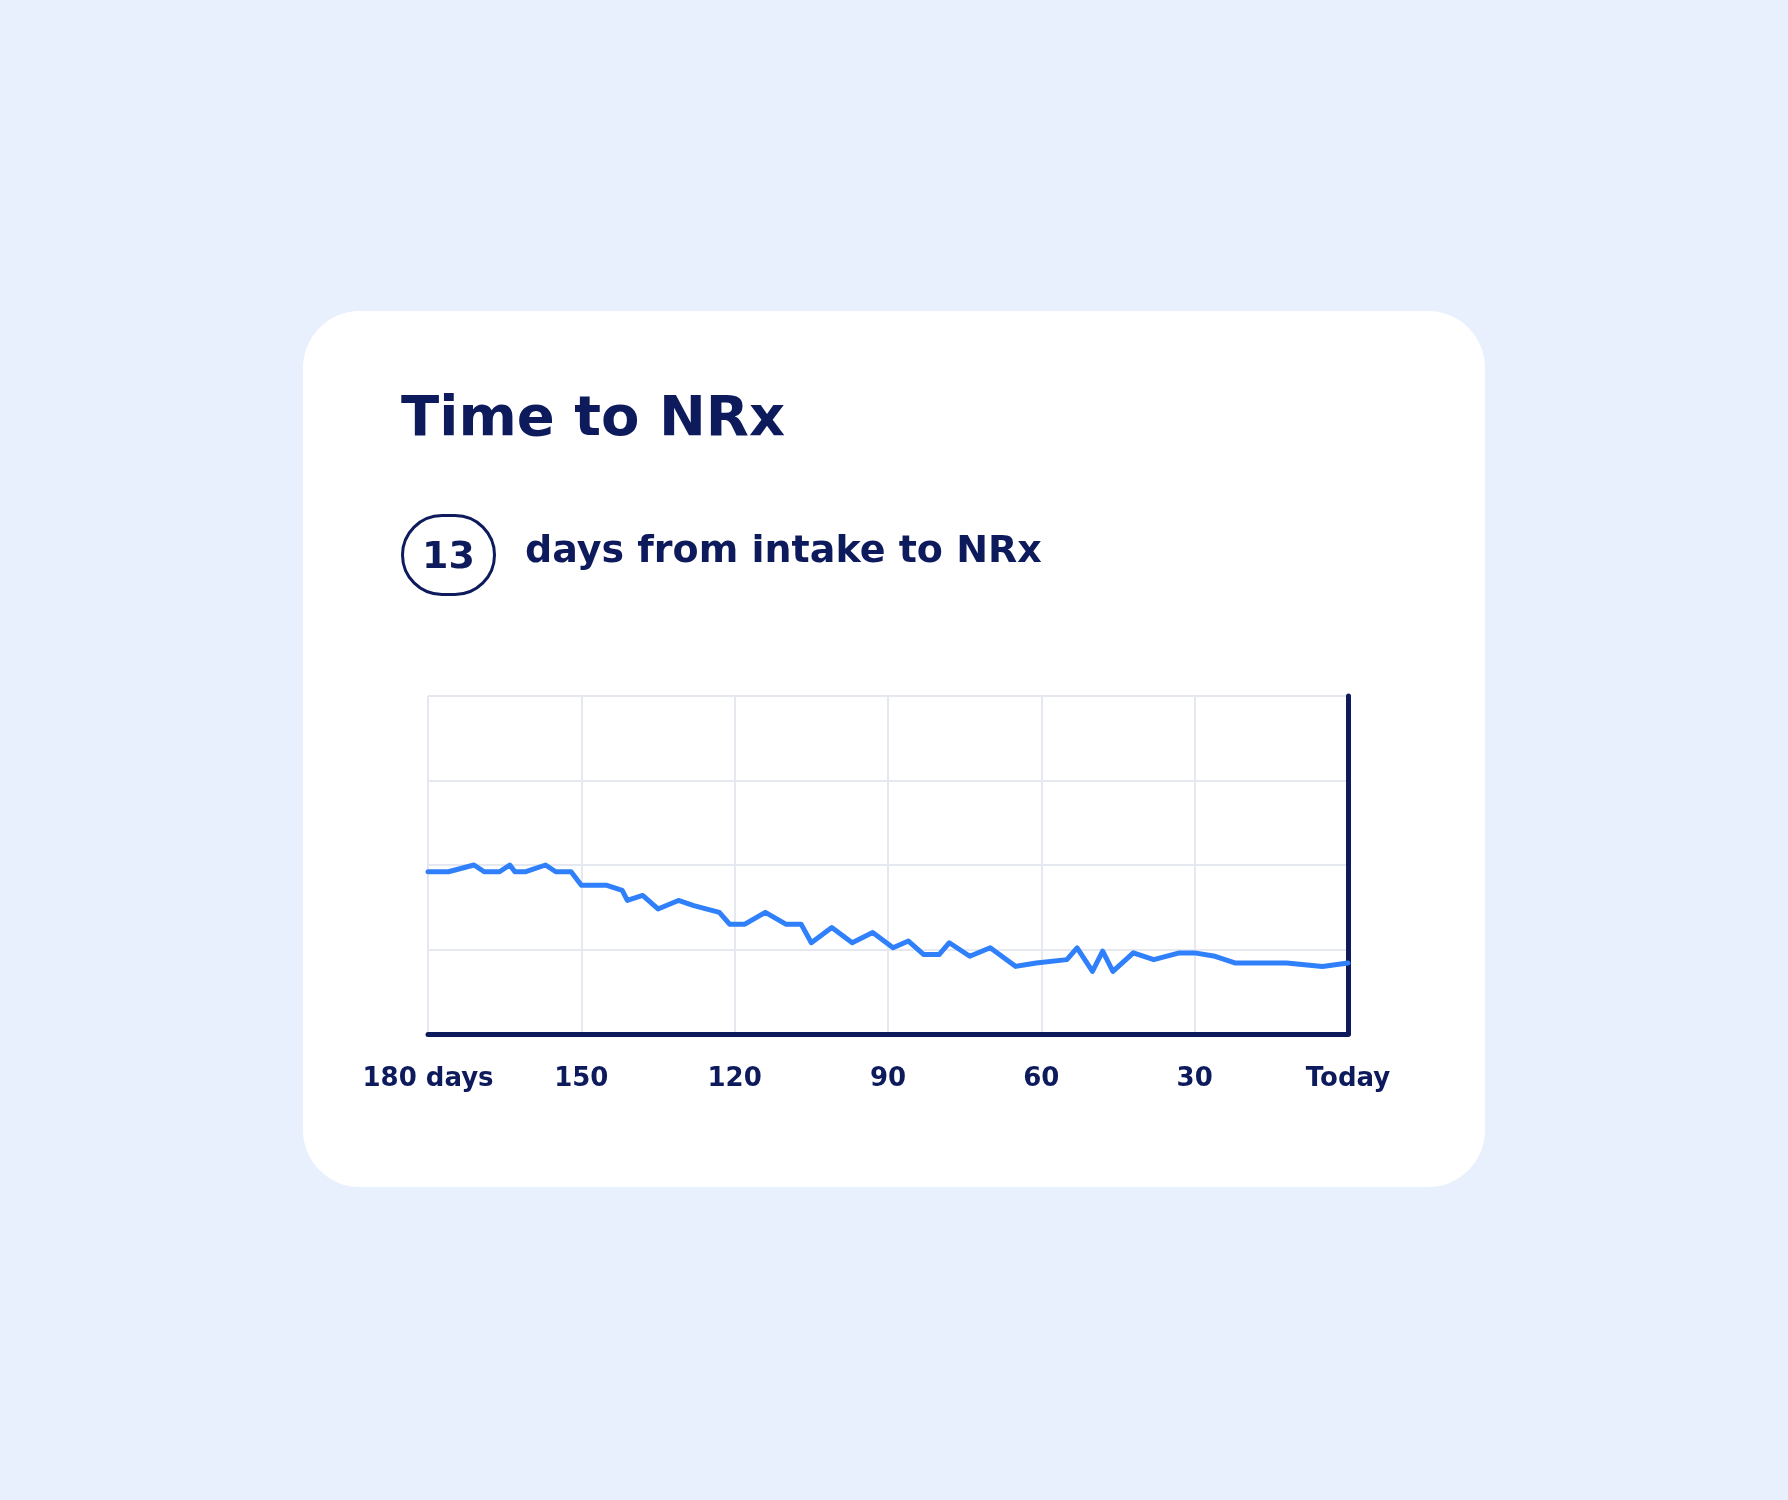 The height and width of the screenshot is (1500, 1788). What do you see at coordinates (783, 549) in the screenshot?
I see `text: days from intake to NRx` at bounding box center [783, 549].